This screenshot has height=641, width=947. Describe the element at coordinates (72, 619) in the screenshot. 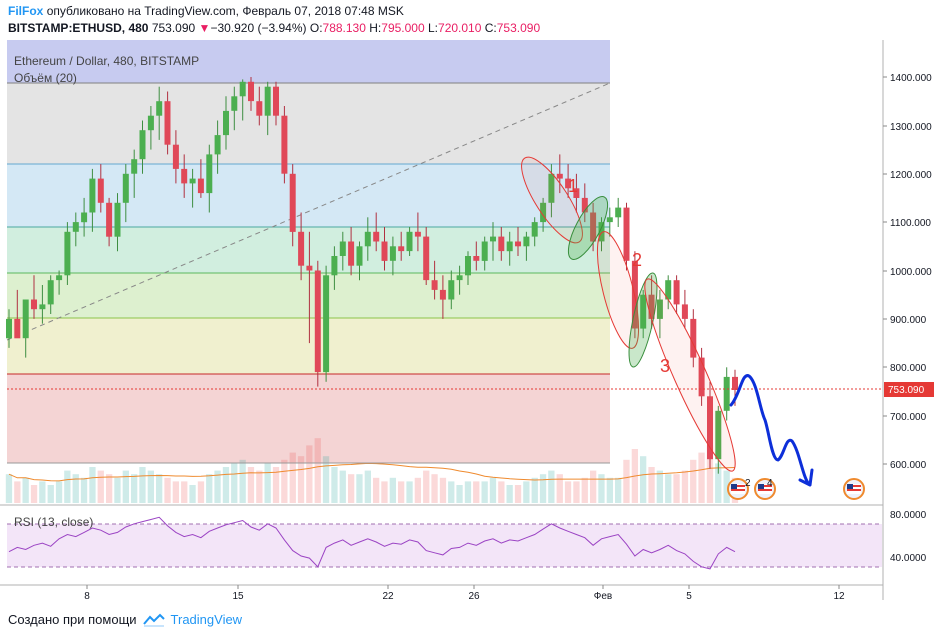

I see `created-with-text: Создано при помощи` at that location.